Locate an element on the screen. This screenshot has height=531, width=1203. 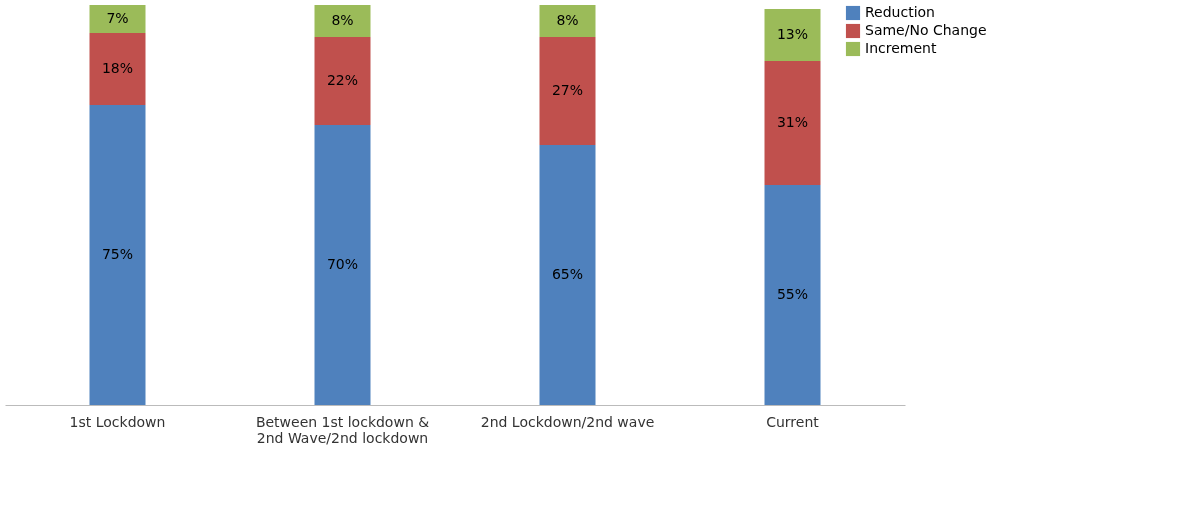
data-label: 27% is located at coordinates (567, 90).